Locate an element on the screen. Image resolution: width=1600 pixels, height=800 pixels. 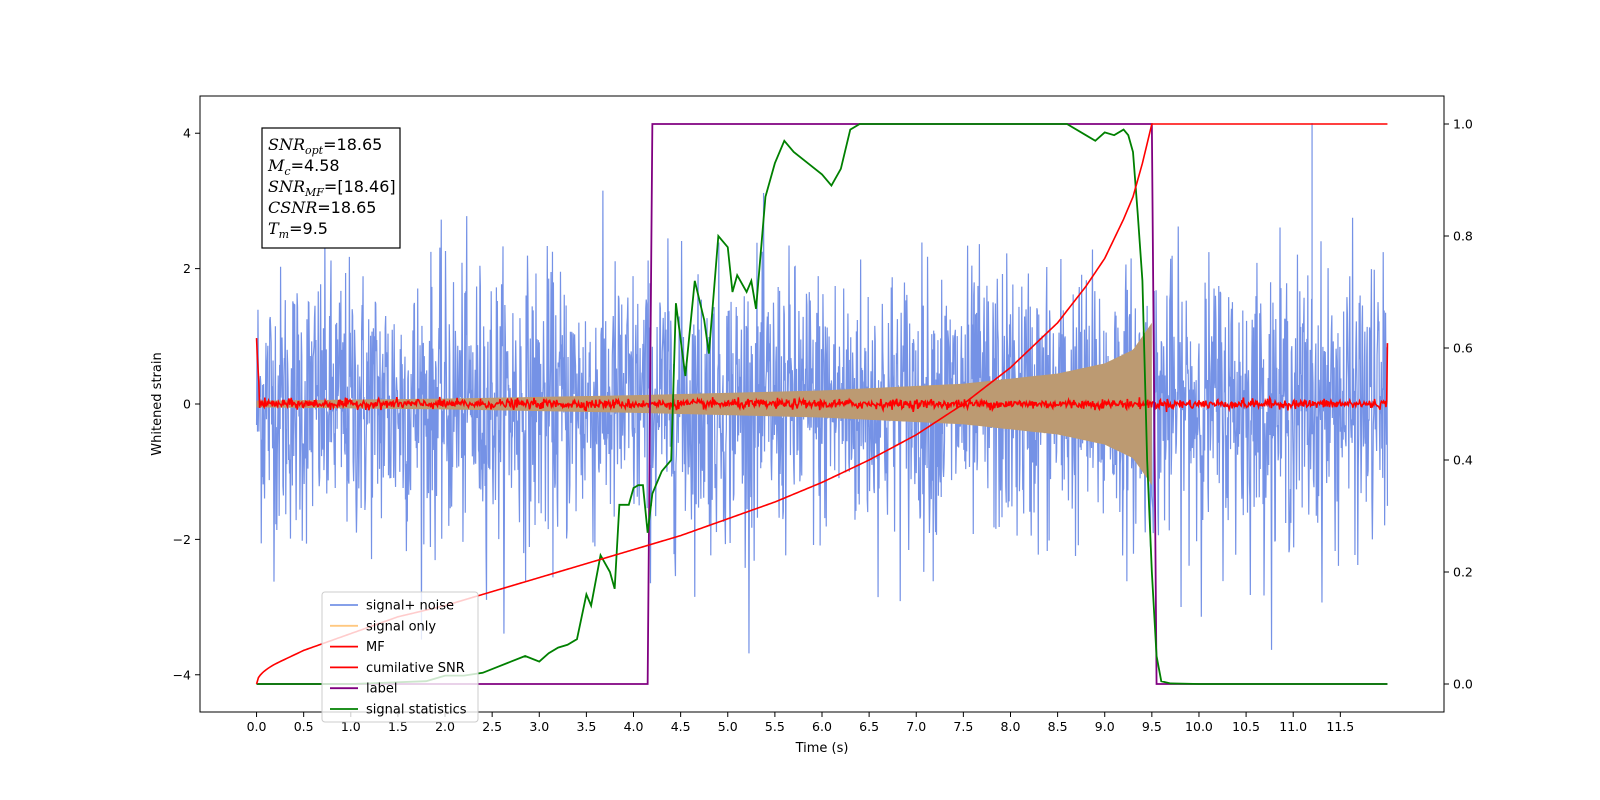
info-value: =9.5 is located at coordinates (308, 228).